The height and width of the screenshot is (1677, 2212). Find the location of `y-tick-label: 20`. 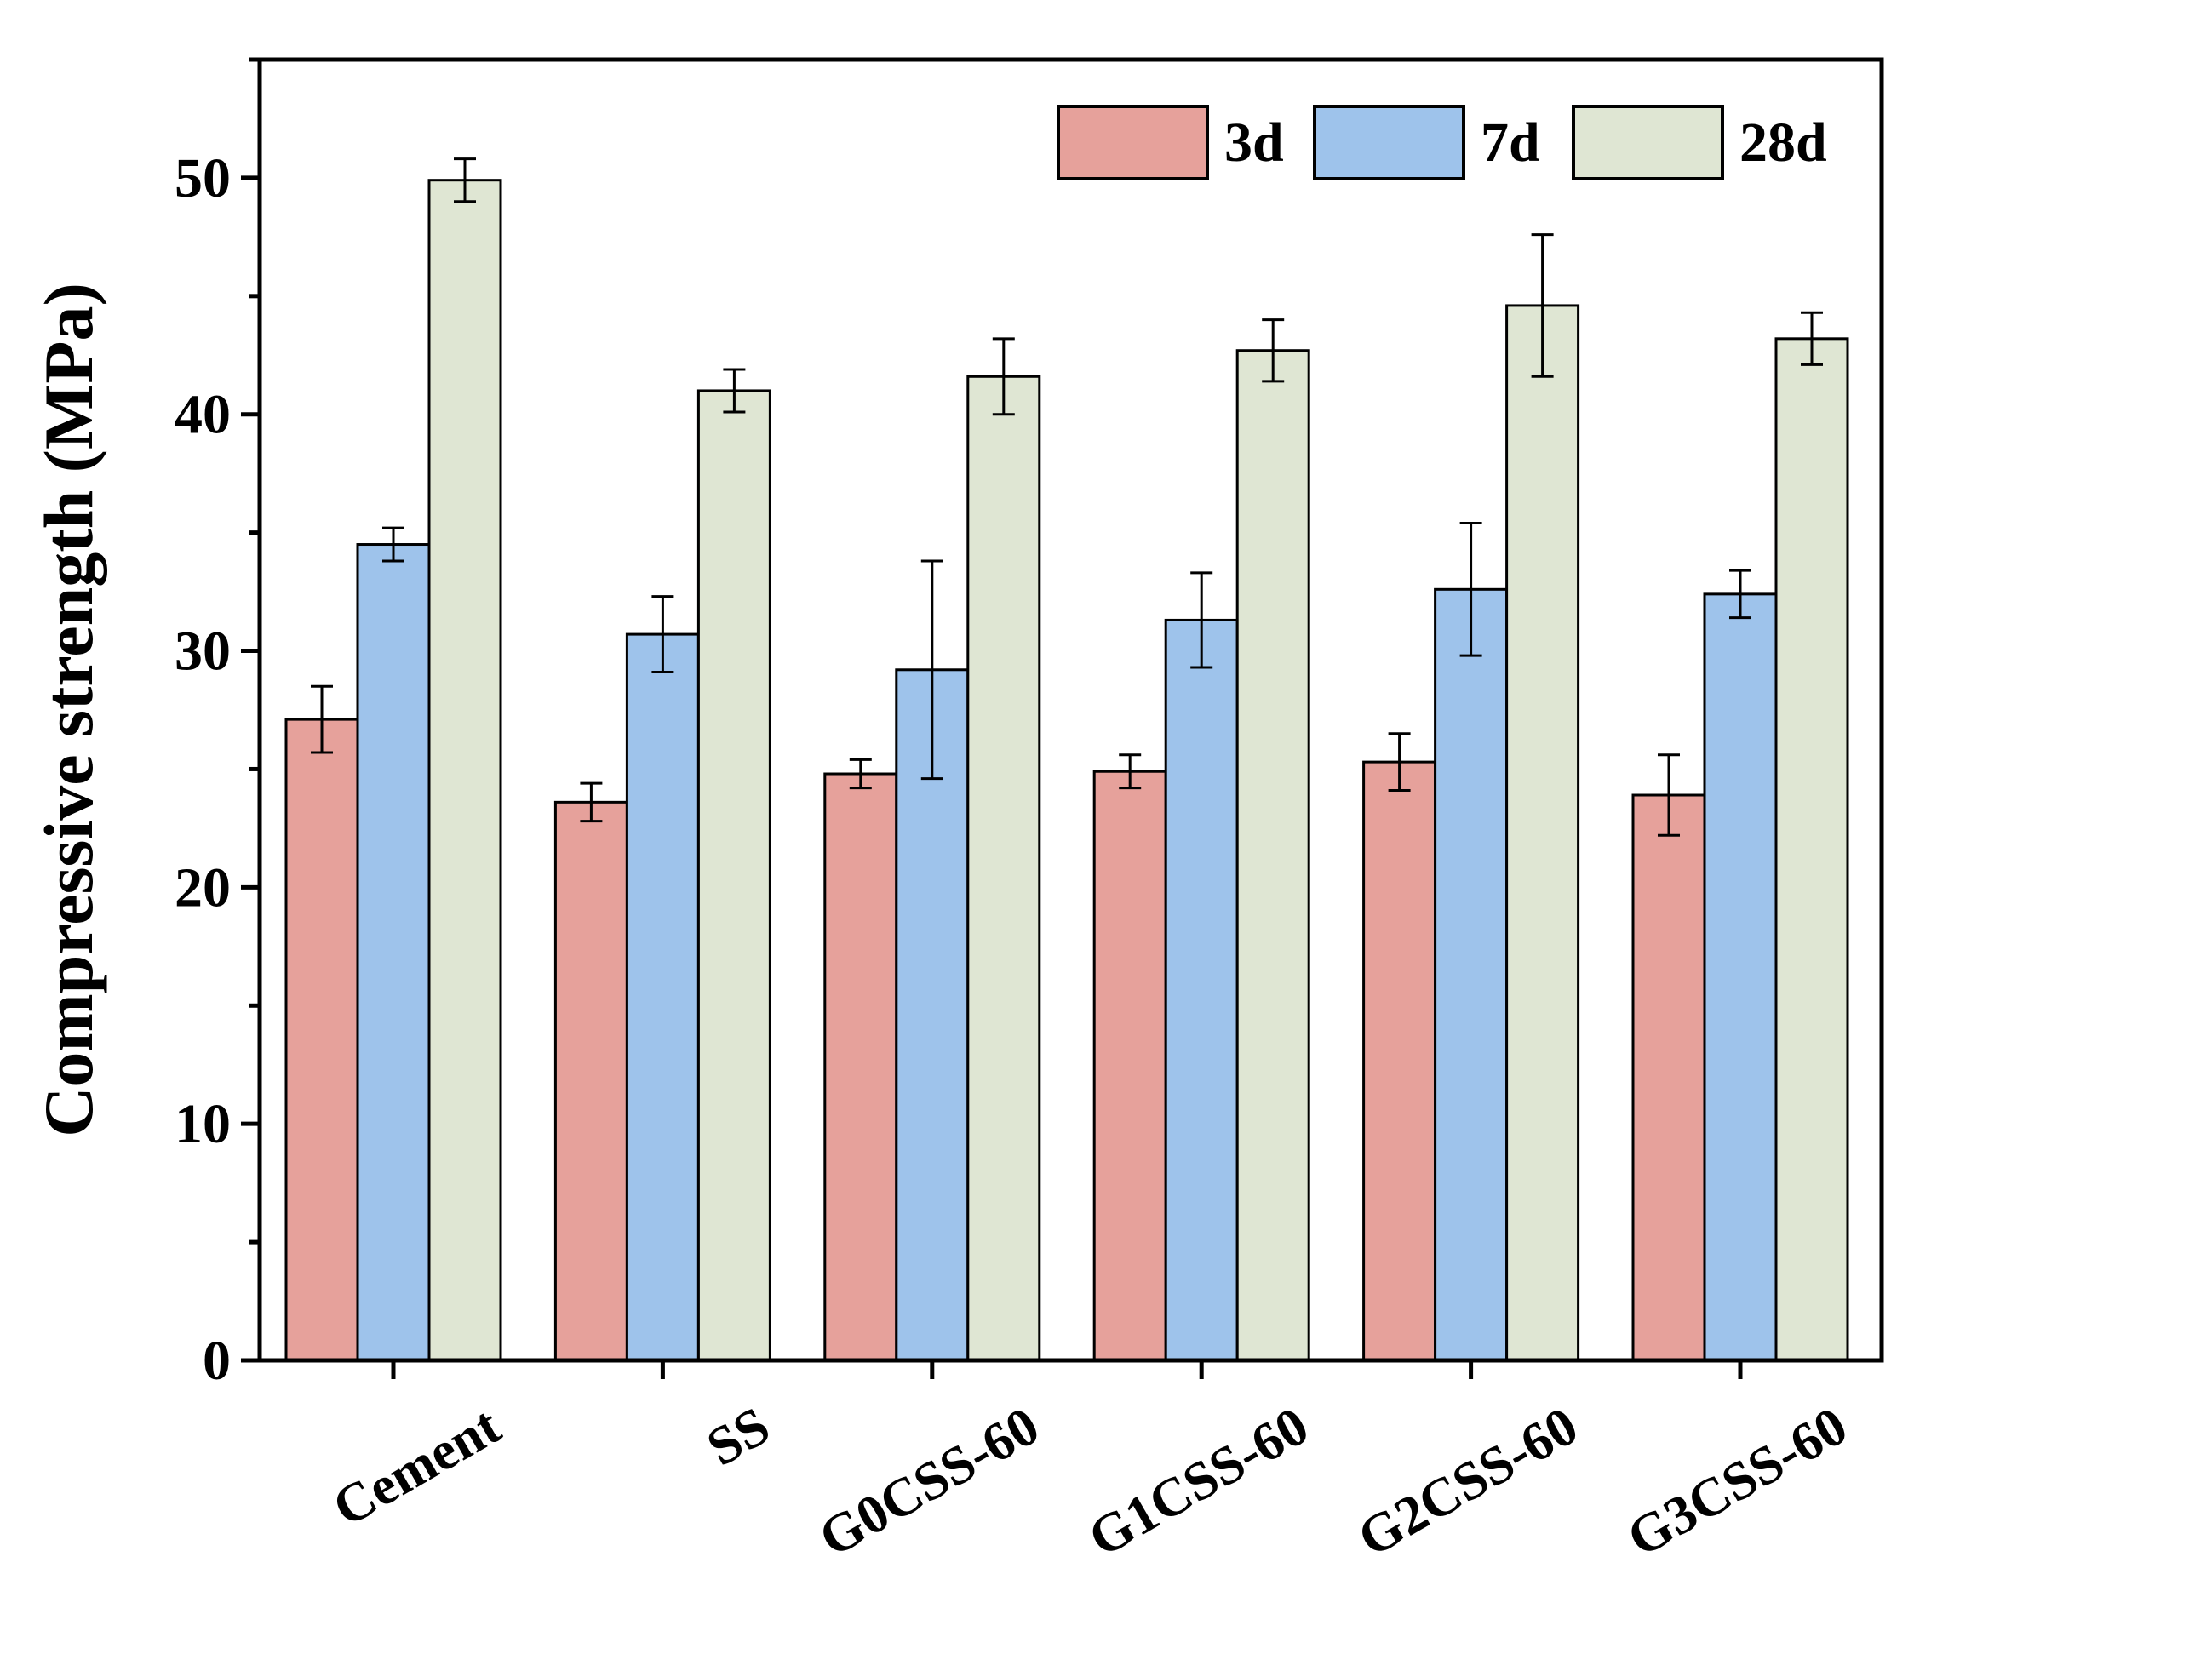

y-tick-label: 20 is located at coordinates (203, 888).